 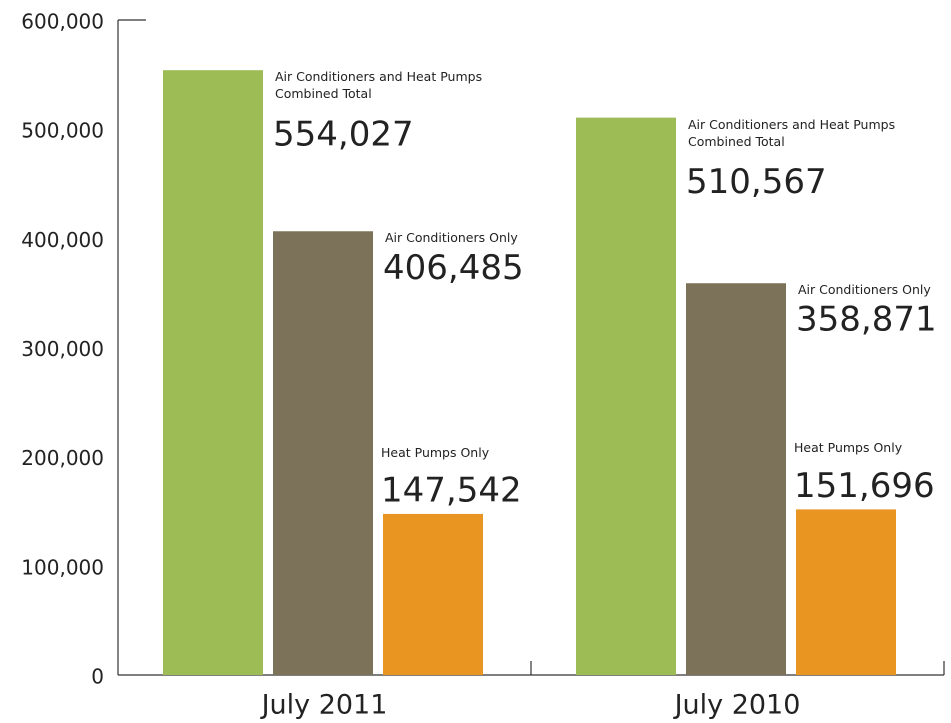 I want to click on y-tick-label: 0, so click(x=97, y=677).